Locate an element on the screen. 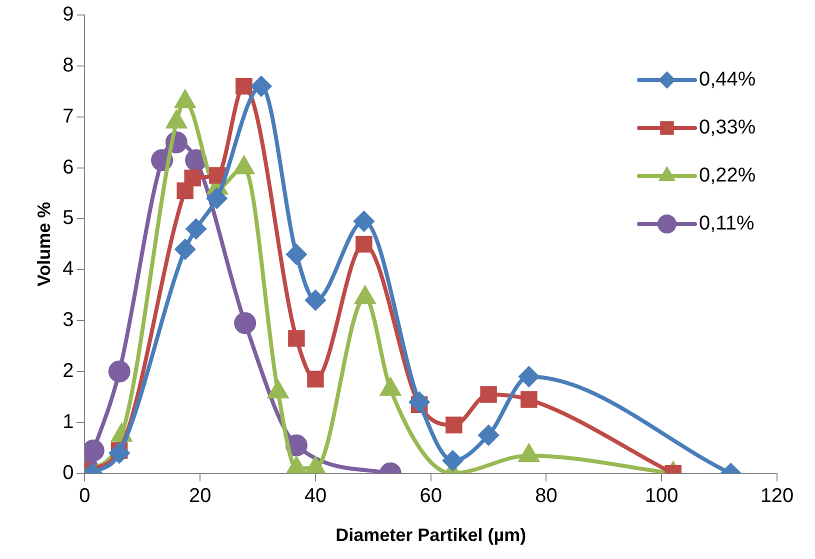 This screenshot has height=559, width=815. y-tick-label: 6 is located at coordinates (68, 167).